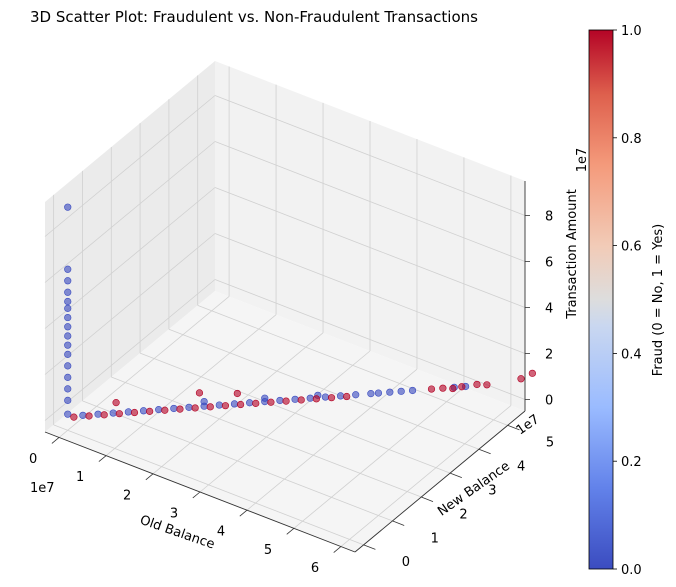  Describe the element at coordinates (549, 309) in the screenshot. I see `z-tick-label: 4` at that location.